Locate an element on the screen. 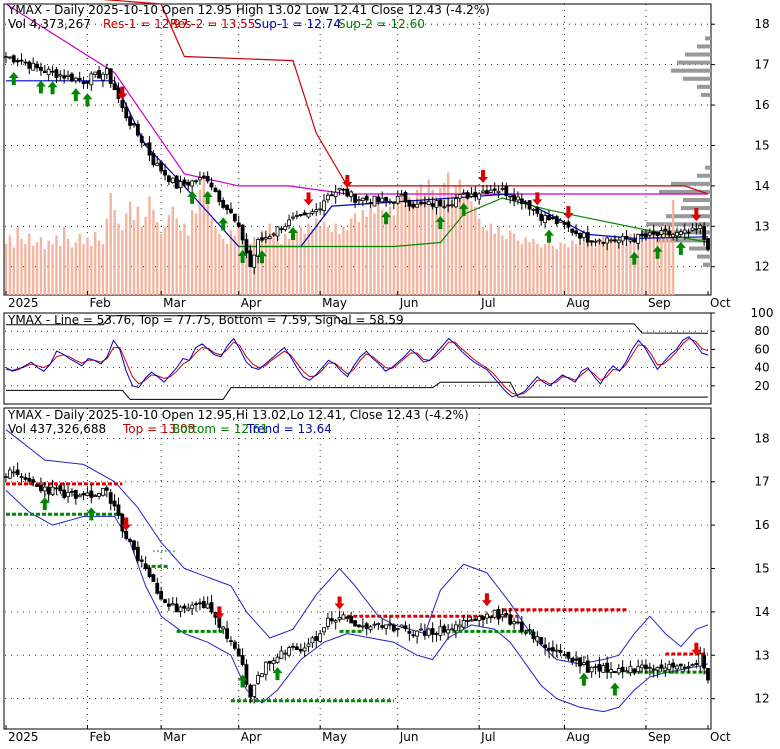 This screenshot has width=780, height=749. price-y-tick-label: 12 is located at coordinates (761, 267).